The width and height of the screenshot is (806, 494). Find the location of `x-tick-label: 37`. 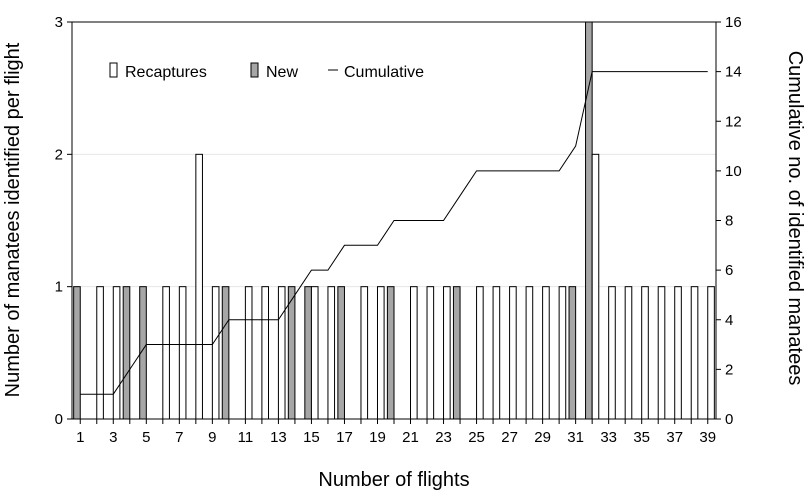

x-tick-label: 37 is located at coordinates (674, 437).